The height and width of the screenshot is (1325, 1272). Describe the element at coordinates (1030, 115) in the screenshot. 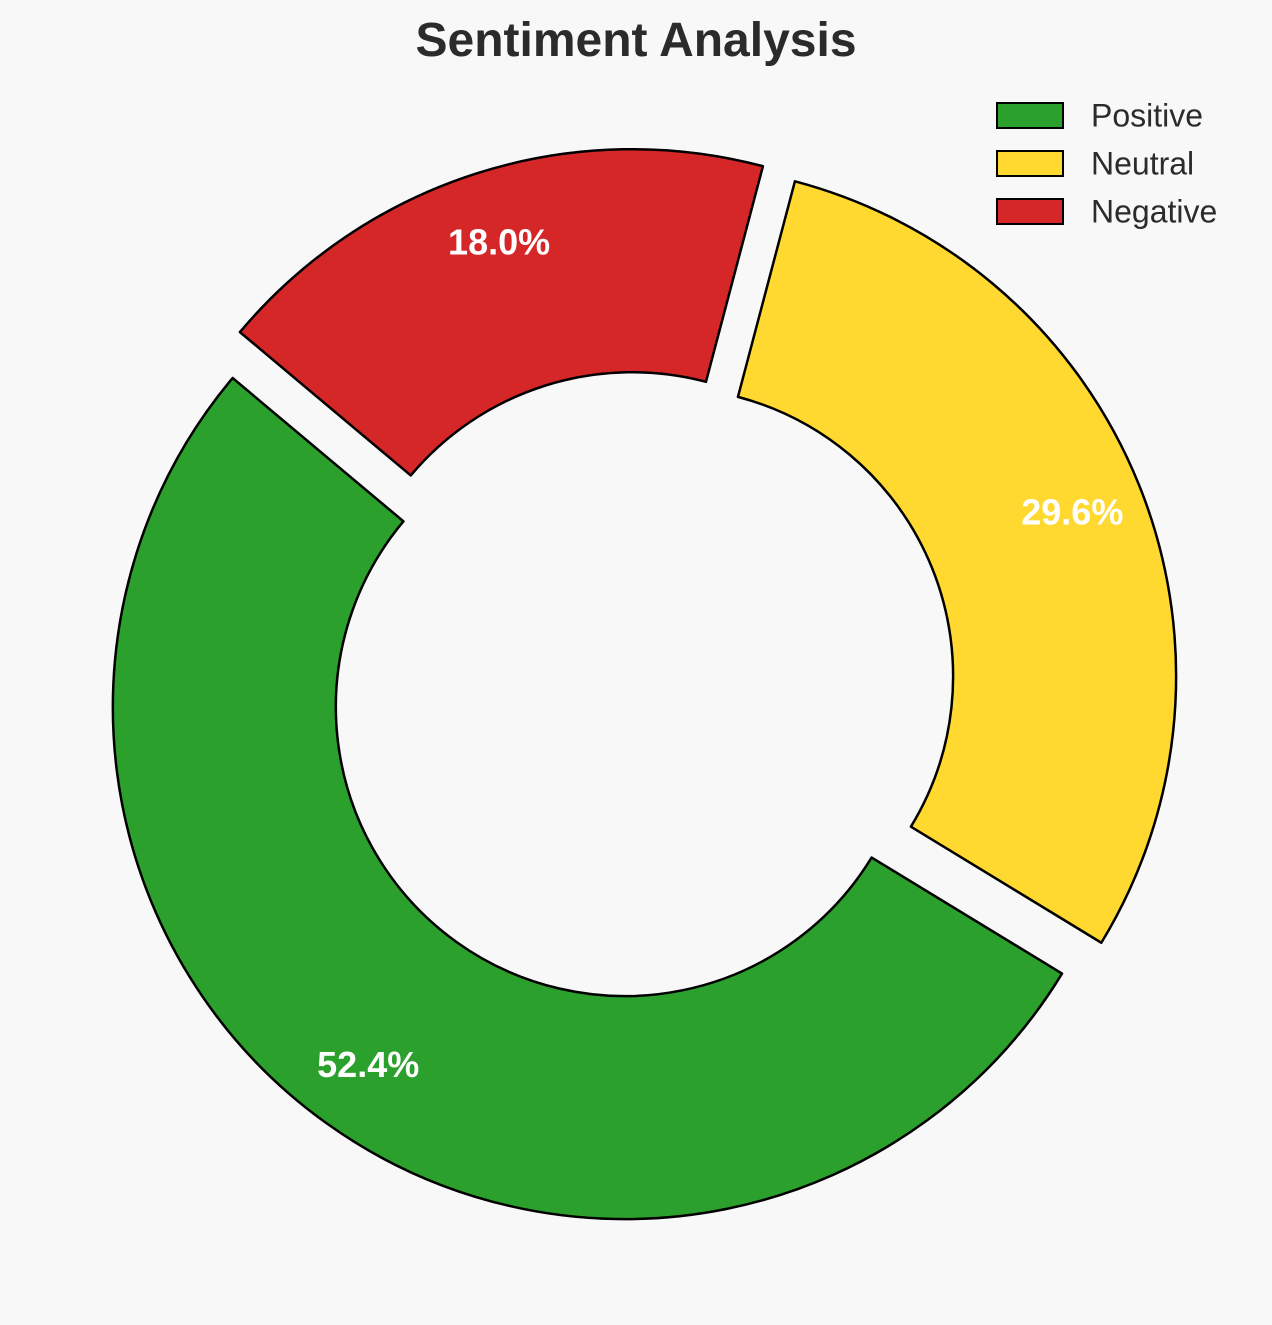

I see `legend-swatch-positive` at that location.